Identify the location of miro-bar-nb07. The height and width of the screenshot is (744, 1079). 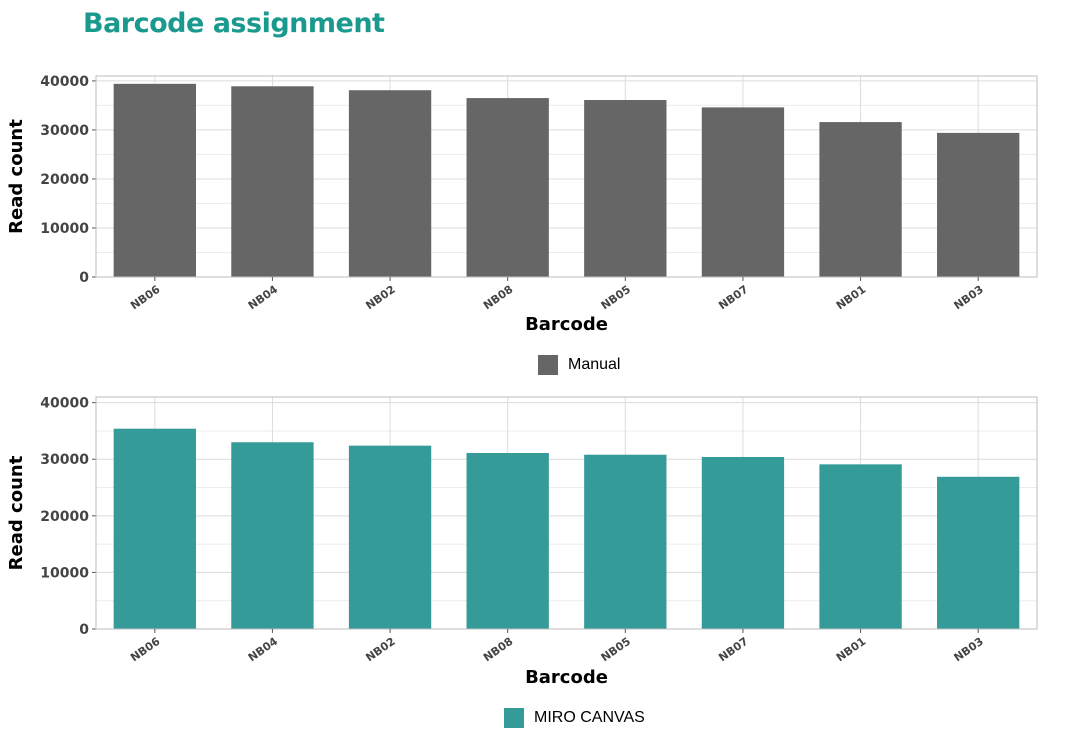
(743, 542).